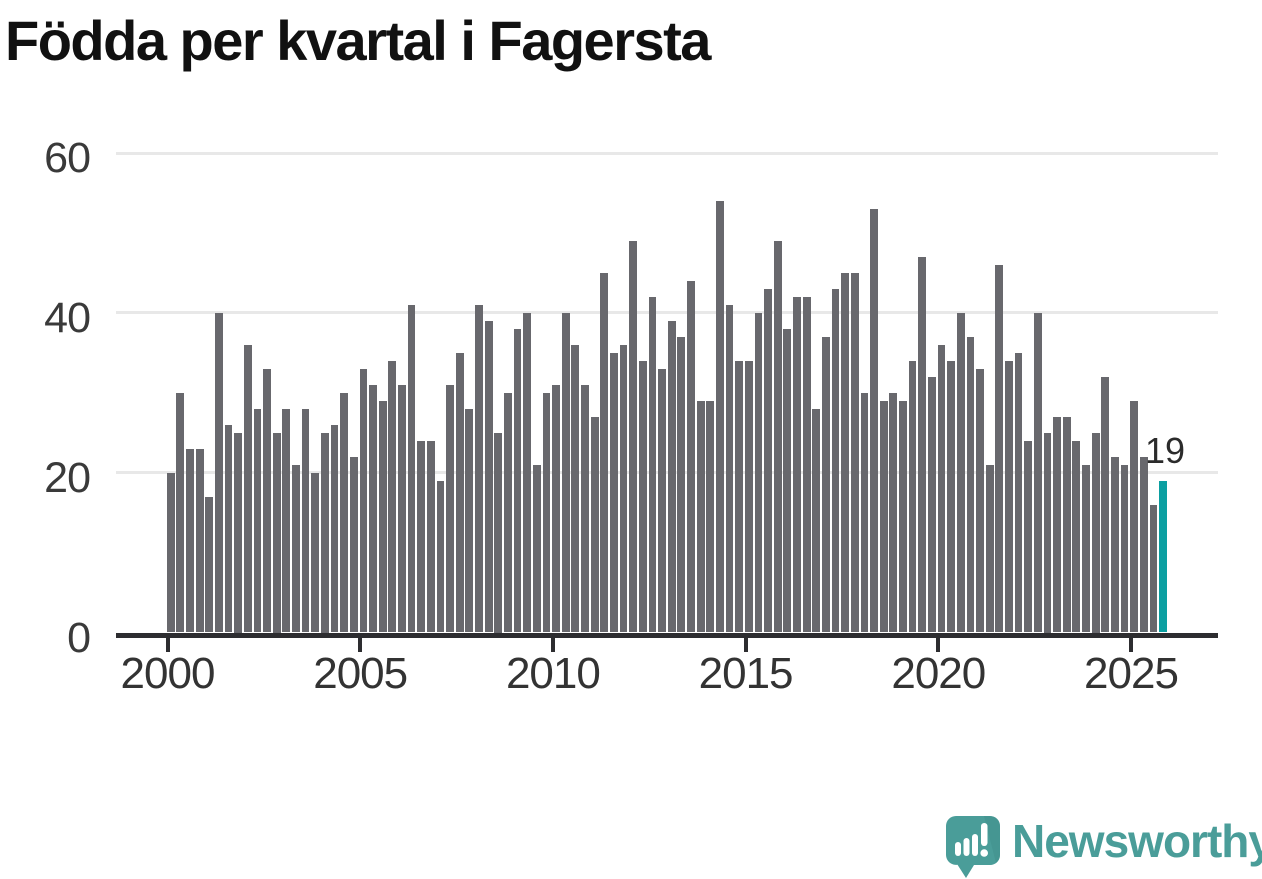 The width and height of the screenshot is (1262, 879). I want to click on bar-2000Q3, so click(190, 540).